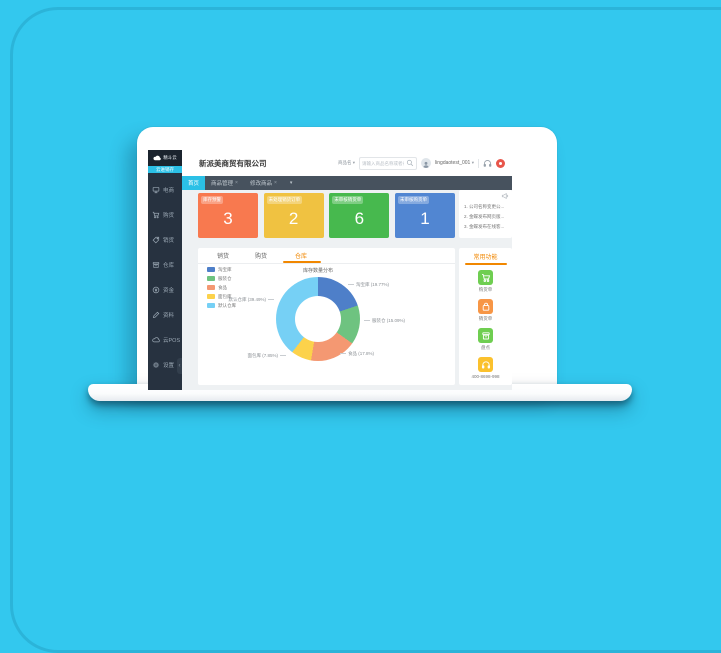 The width and height of the screenshot is (721, 653). What do you see at coordinates (157, 158) in the screenshot?
I see `cloud-logo-icon` at bounding box center [157, 158].